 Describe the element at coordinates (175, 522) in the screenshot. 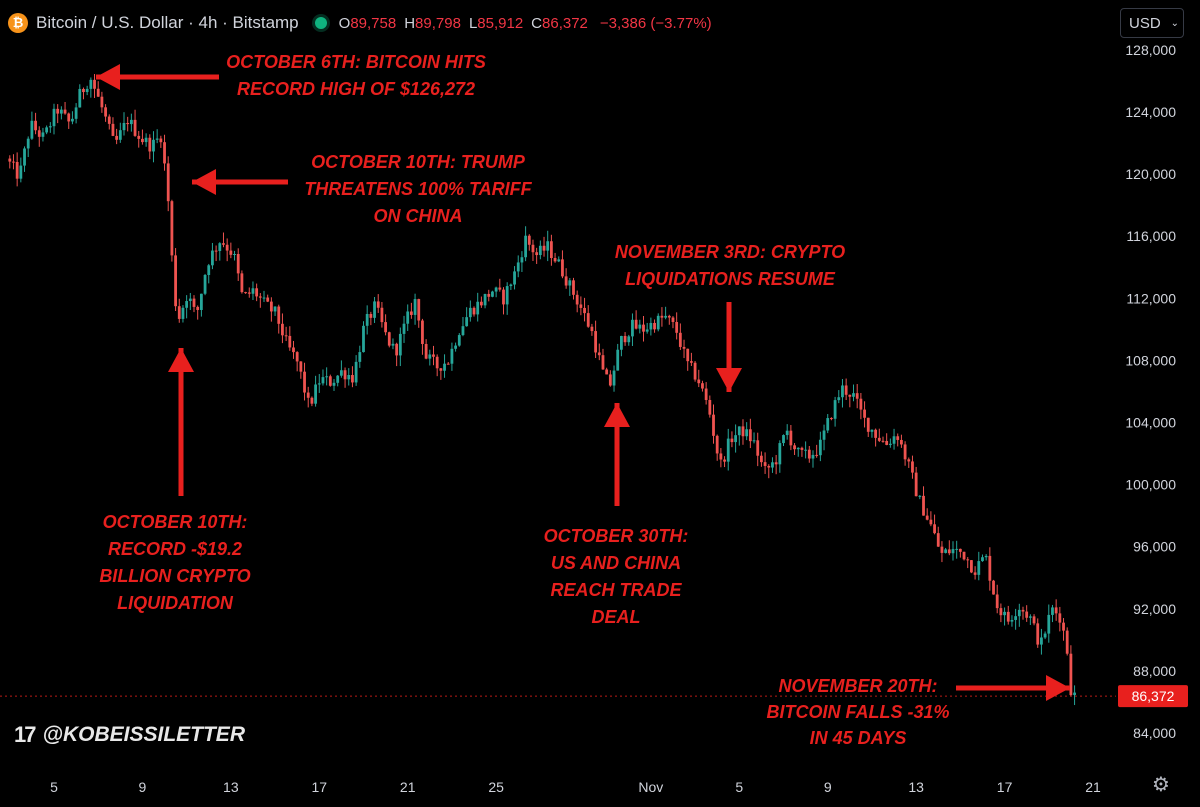

I see `annotation-text: OCTOBER 10TH:` at that location.